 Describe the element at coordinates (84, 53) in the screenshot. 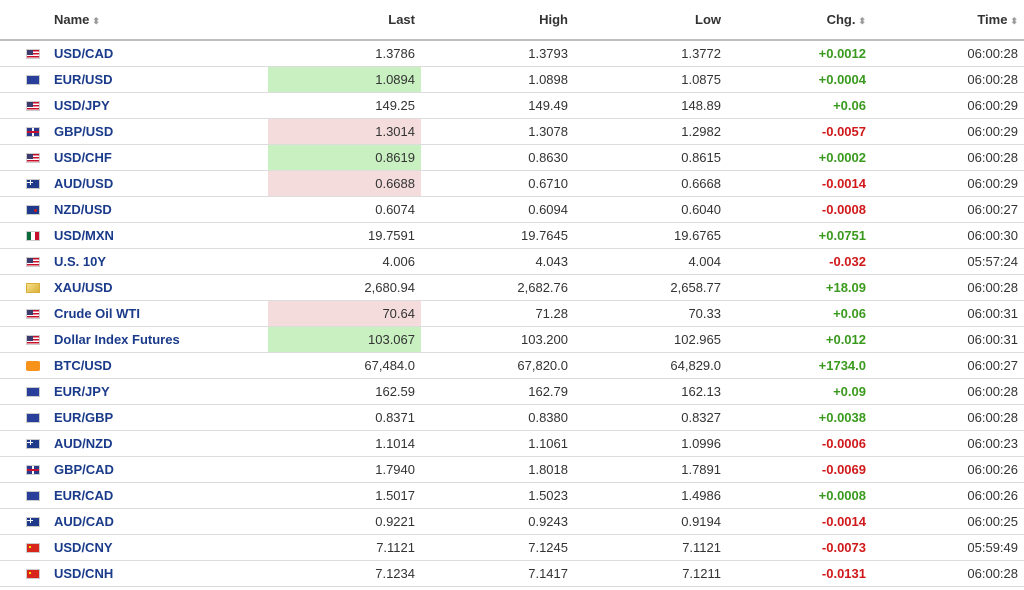

I see `instrument-link: USD/CAD` at that location.